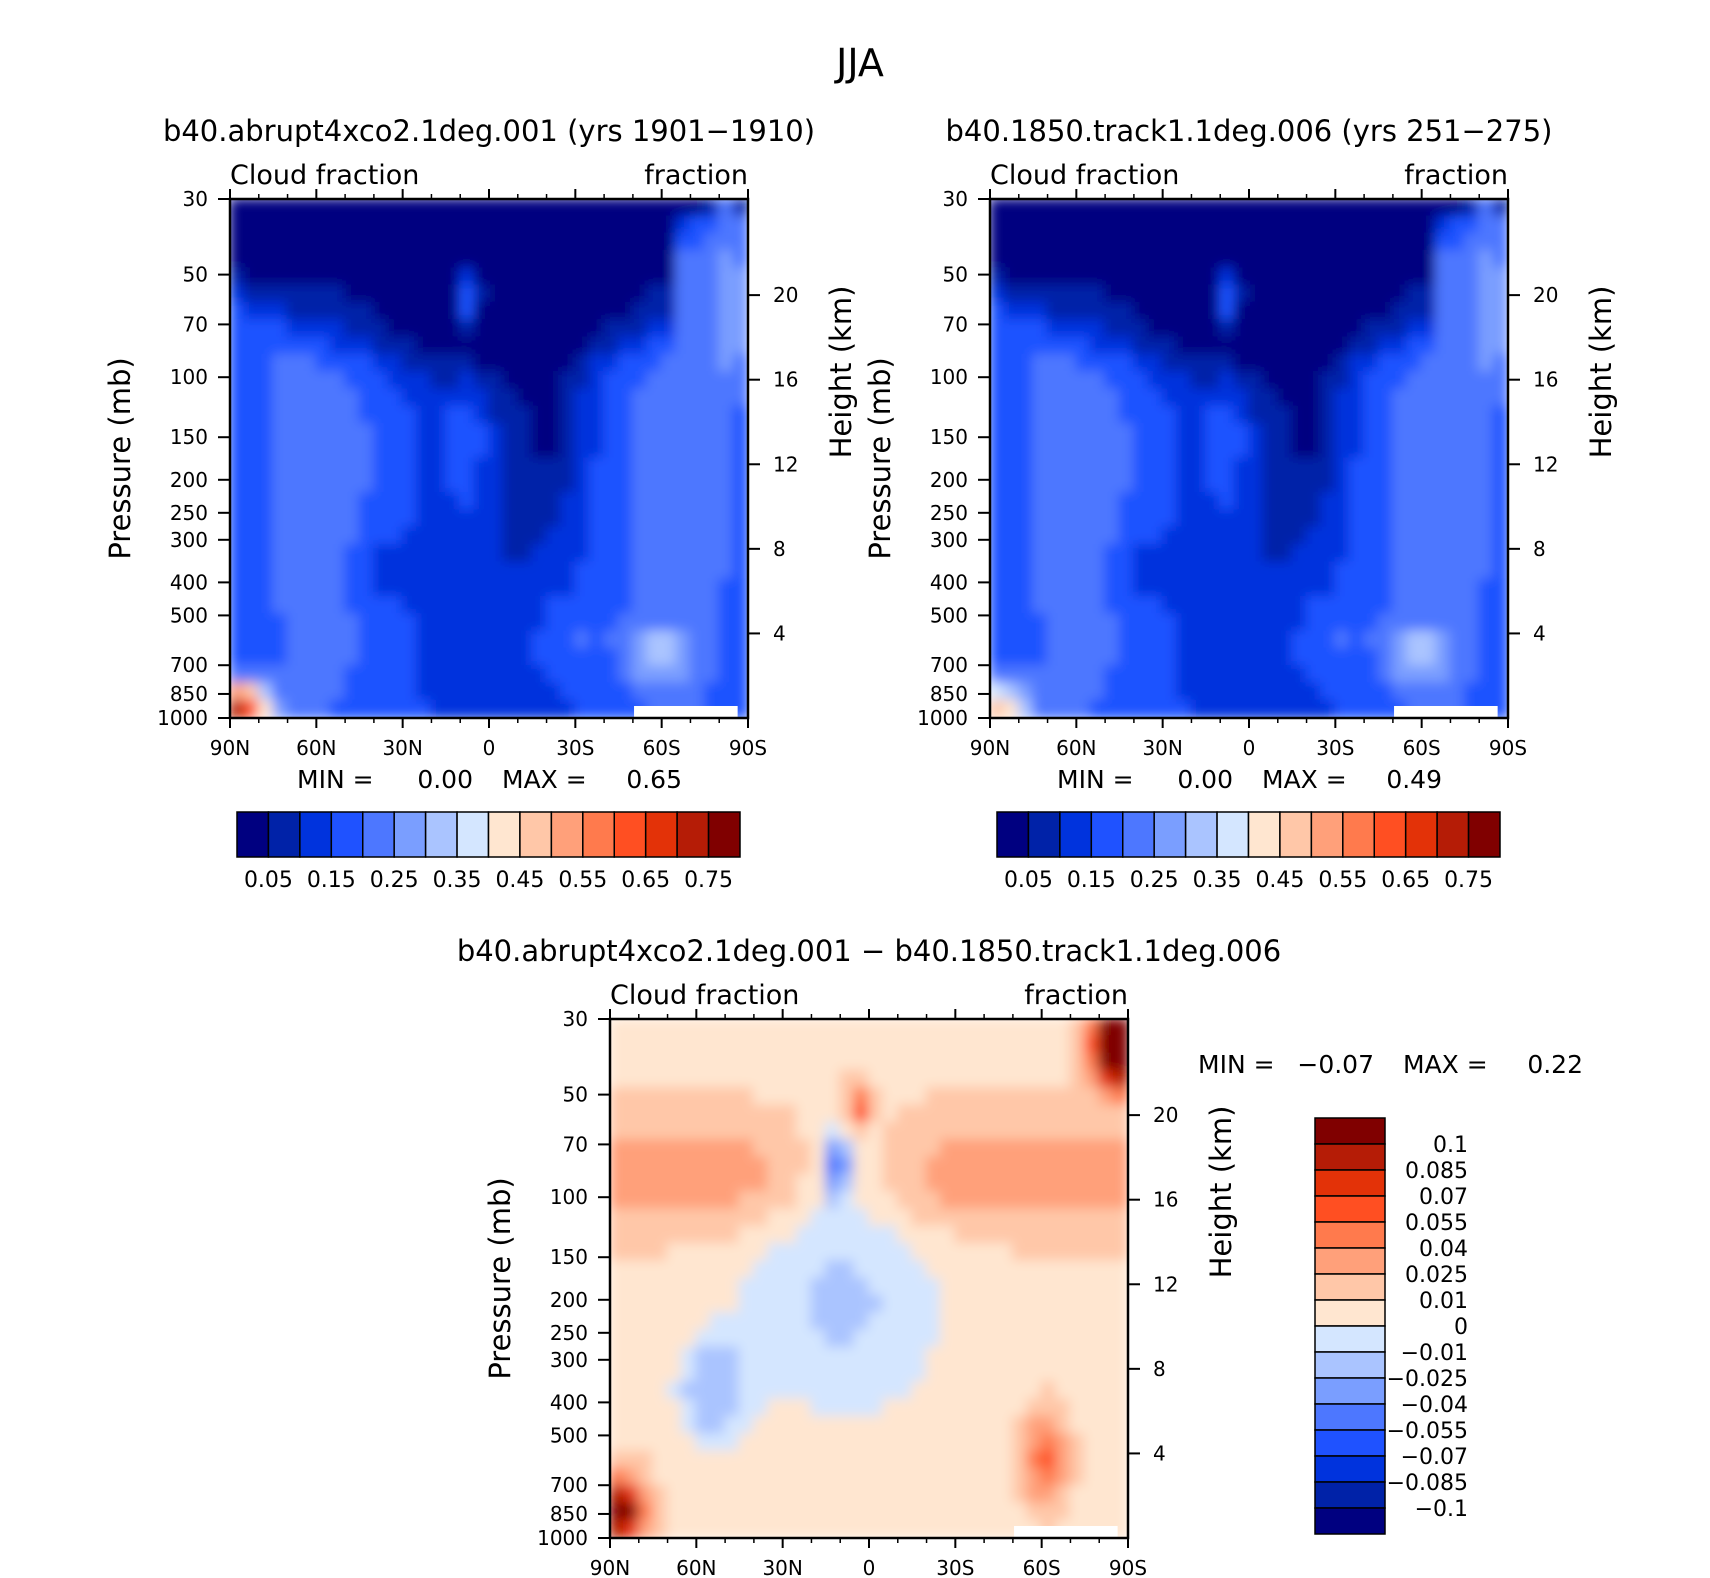 The width and height of the screenshot is (1710, 1578). What do you see at coordinates (1443, 1301) in the screenshot?
I see `colorbar-label: 0.01` at bounding box center [1443, 1301].